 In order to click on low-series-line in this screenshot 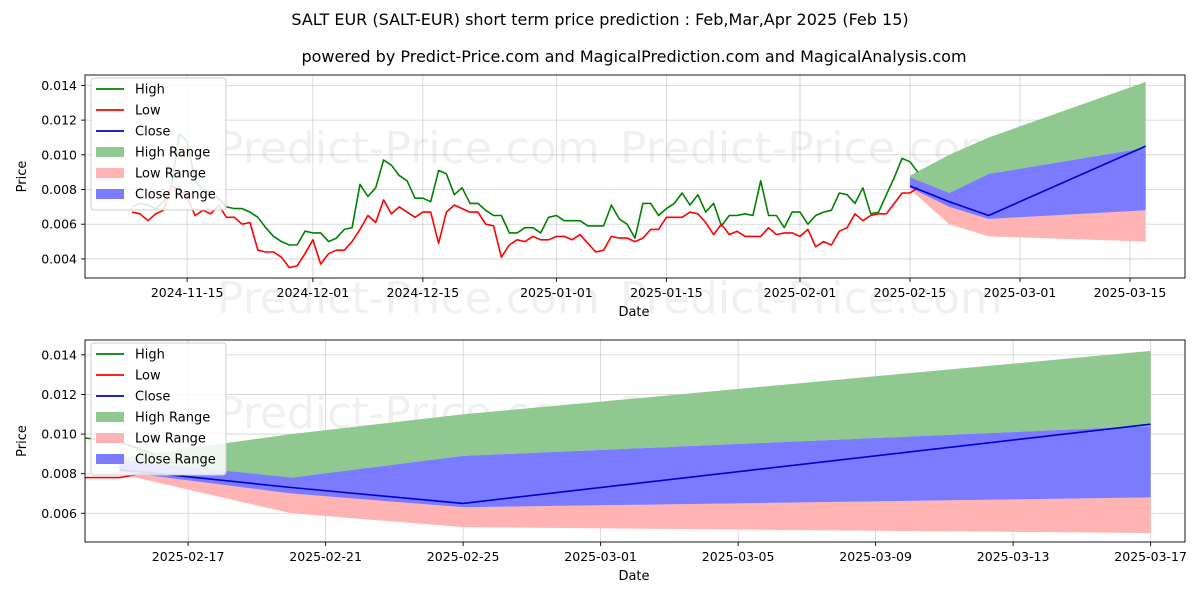, I will do `click(525, 227)`.